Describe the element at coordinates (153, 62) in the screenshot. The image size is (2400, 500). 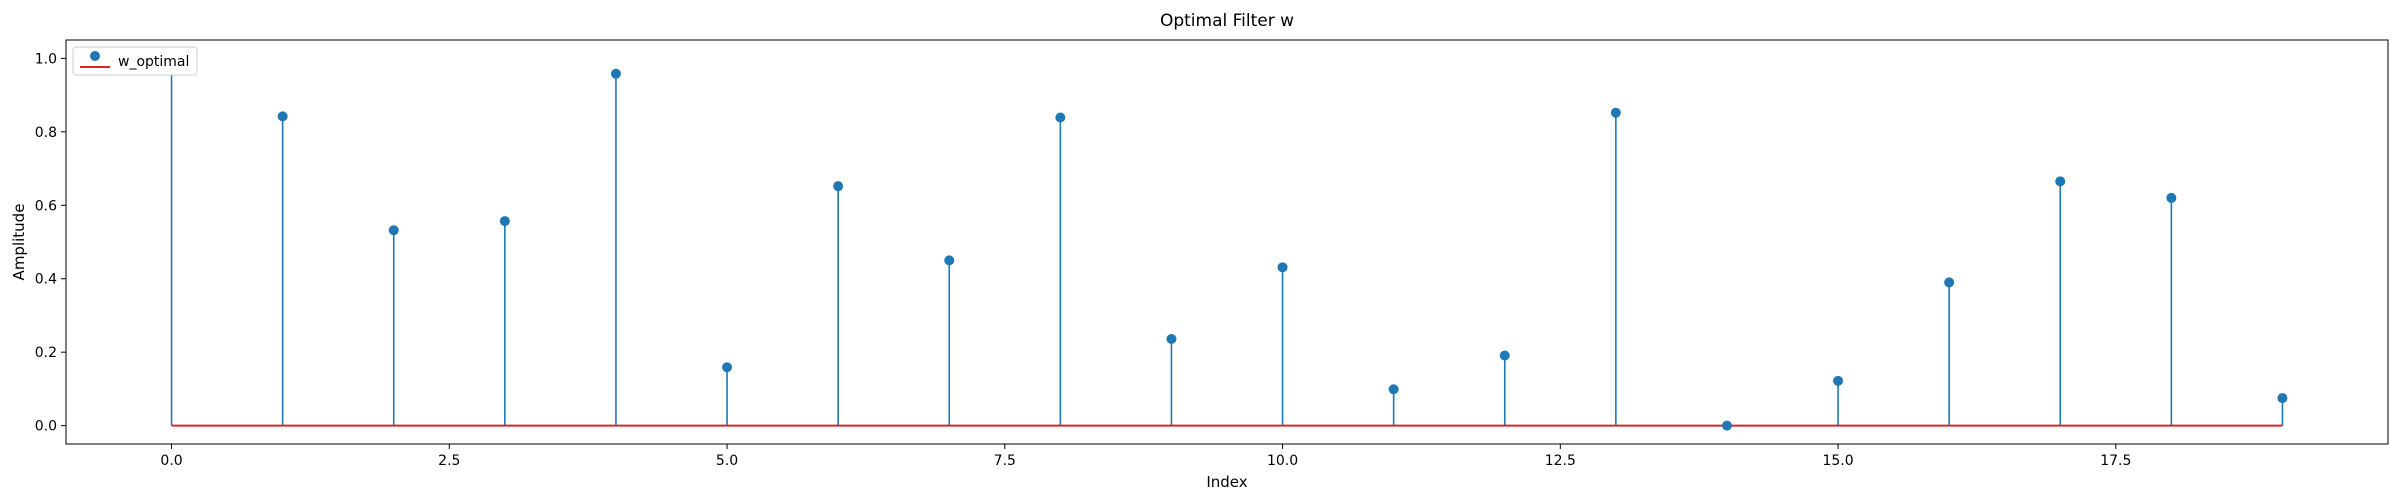
I see `legend-label-w-optimal: w_optimal` at that location.